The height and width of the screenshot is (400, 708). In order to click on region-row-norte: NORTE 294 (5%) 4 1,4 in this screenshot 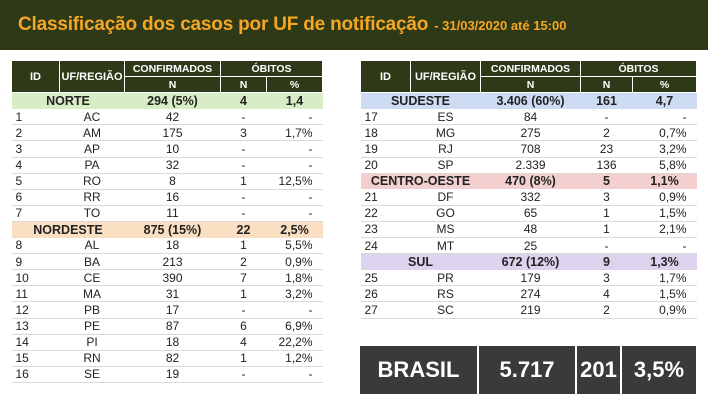, I will do `click(167, 100)`.